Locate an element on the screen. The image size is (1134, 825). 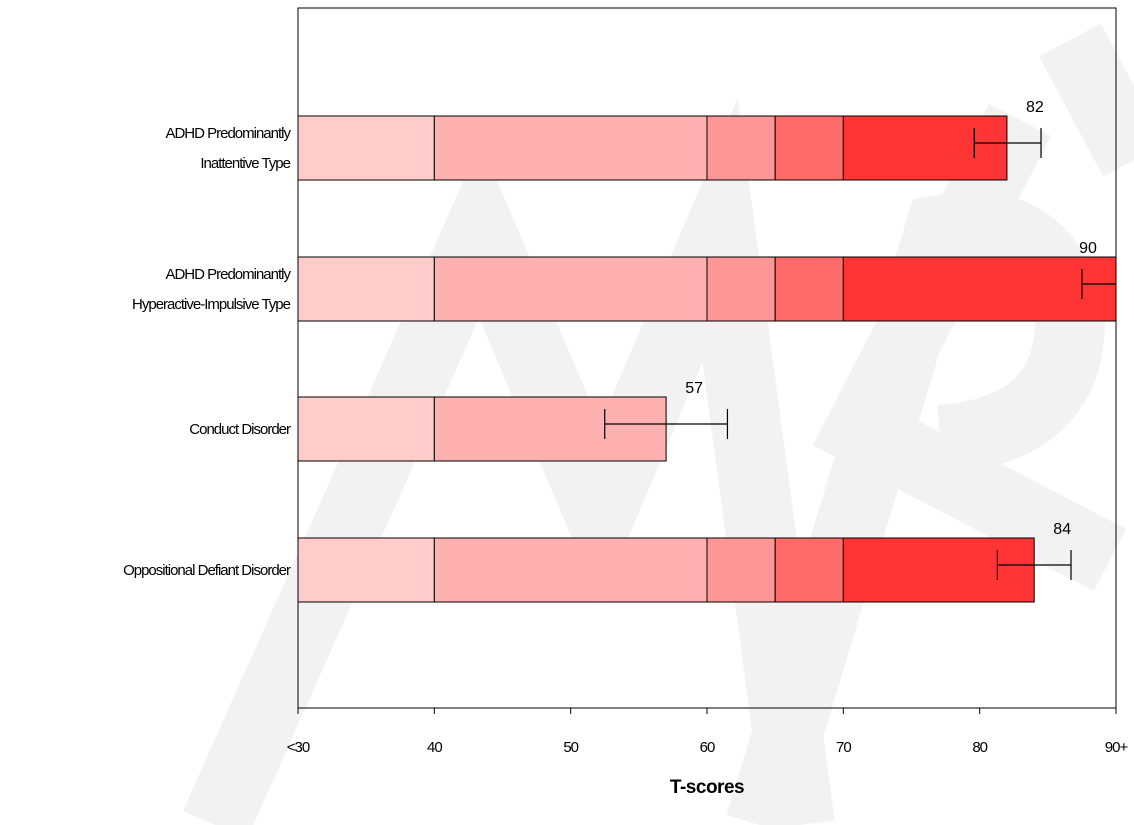
x-tick-label: 70 is located at coordinates (843, 747).